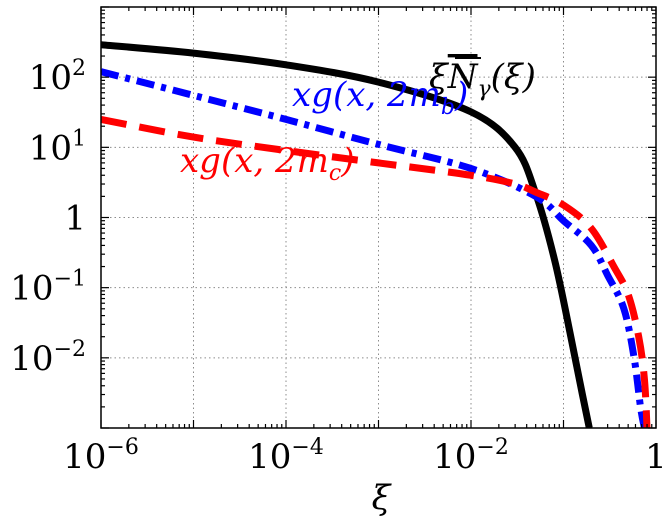  I want to click on curve-labels: ξNγ(ξ)xg(x, 2mb) xg(x, 2mc), so click(358, 121).